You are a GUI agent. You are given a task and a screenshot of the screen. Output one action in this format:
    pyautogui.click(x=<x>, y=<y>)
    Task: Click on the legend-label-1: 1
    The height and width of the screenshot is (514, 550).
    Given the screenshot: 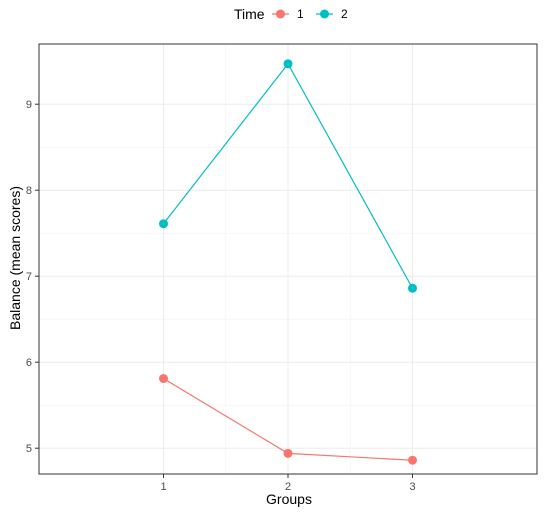 What is the action you would take?
    pyautogui.click(x=300, y=14)
    